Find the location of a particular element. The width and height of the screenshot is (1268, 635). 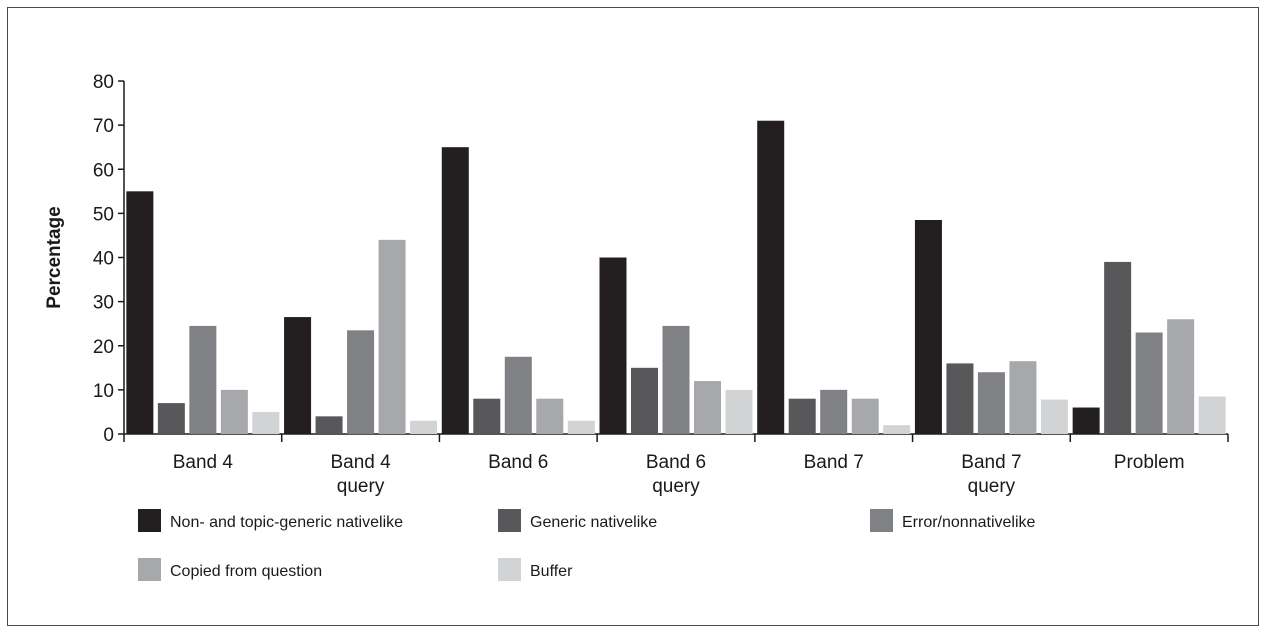

y-tick-label: 30 is located at coordinates (103, 303).